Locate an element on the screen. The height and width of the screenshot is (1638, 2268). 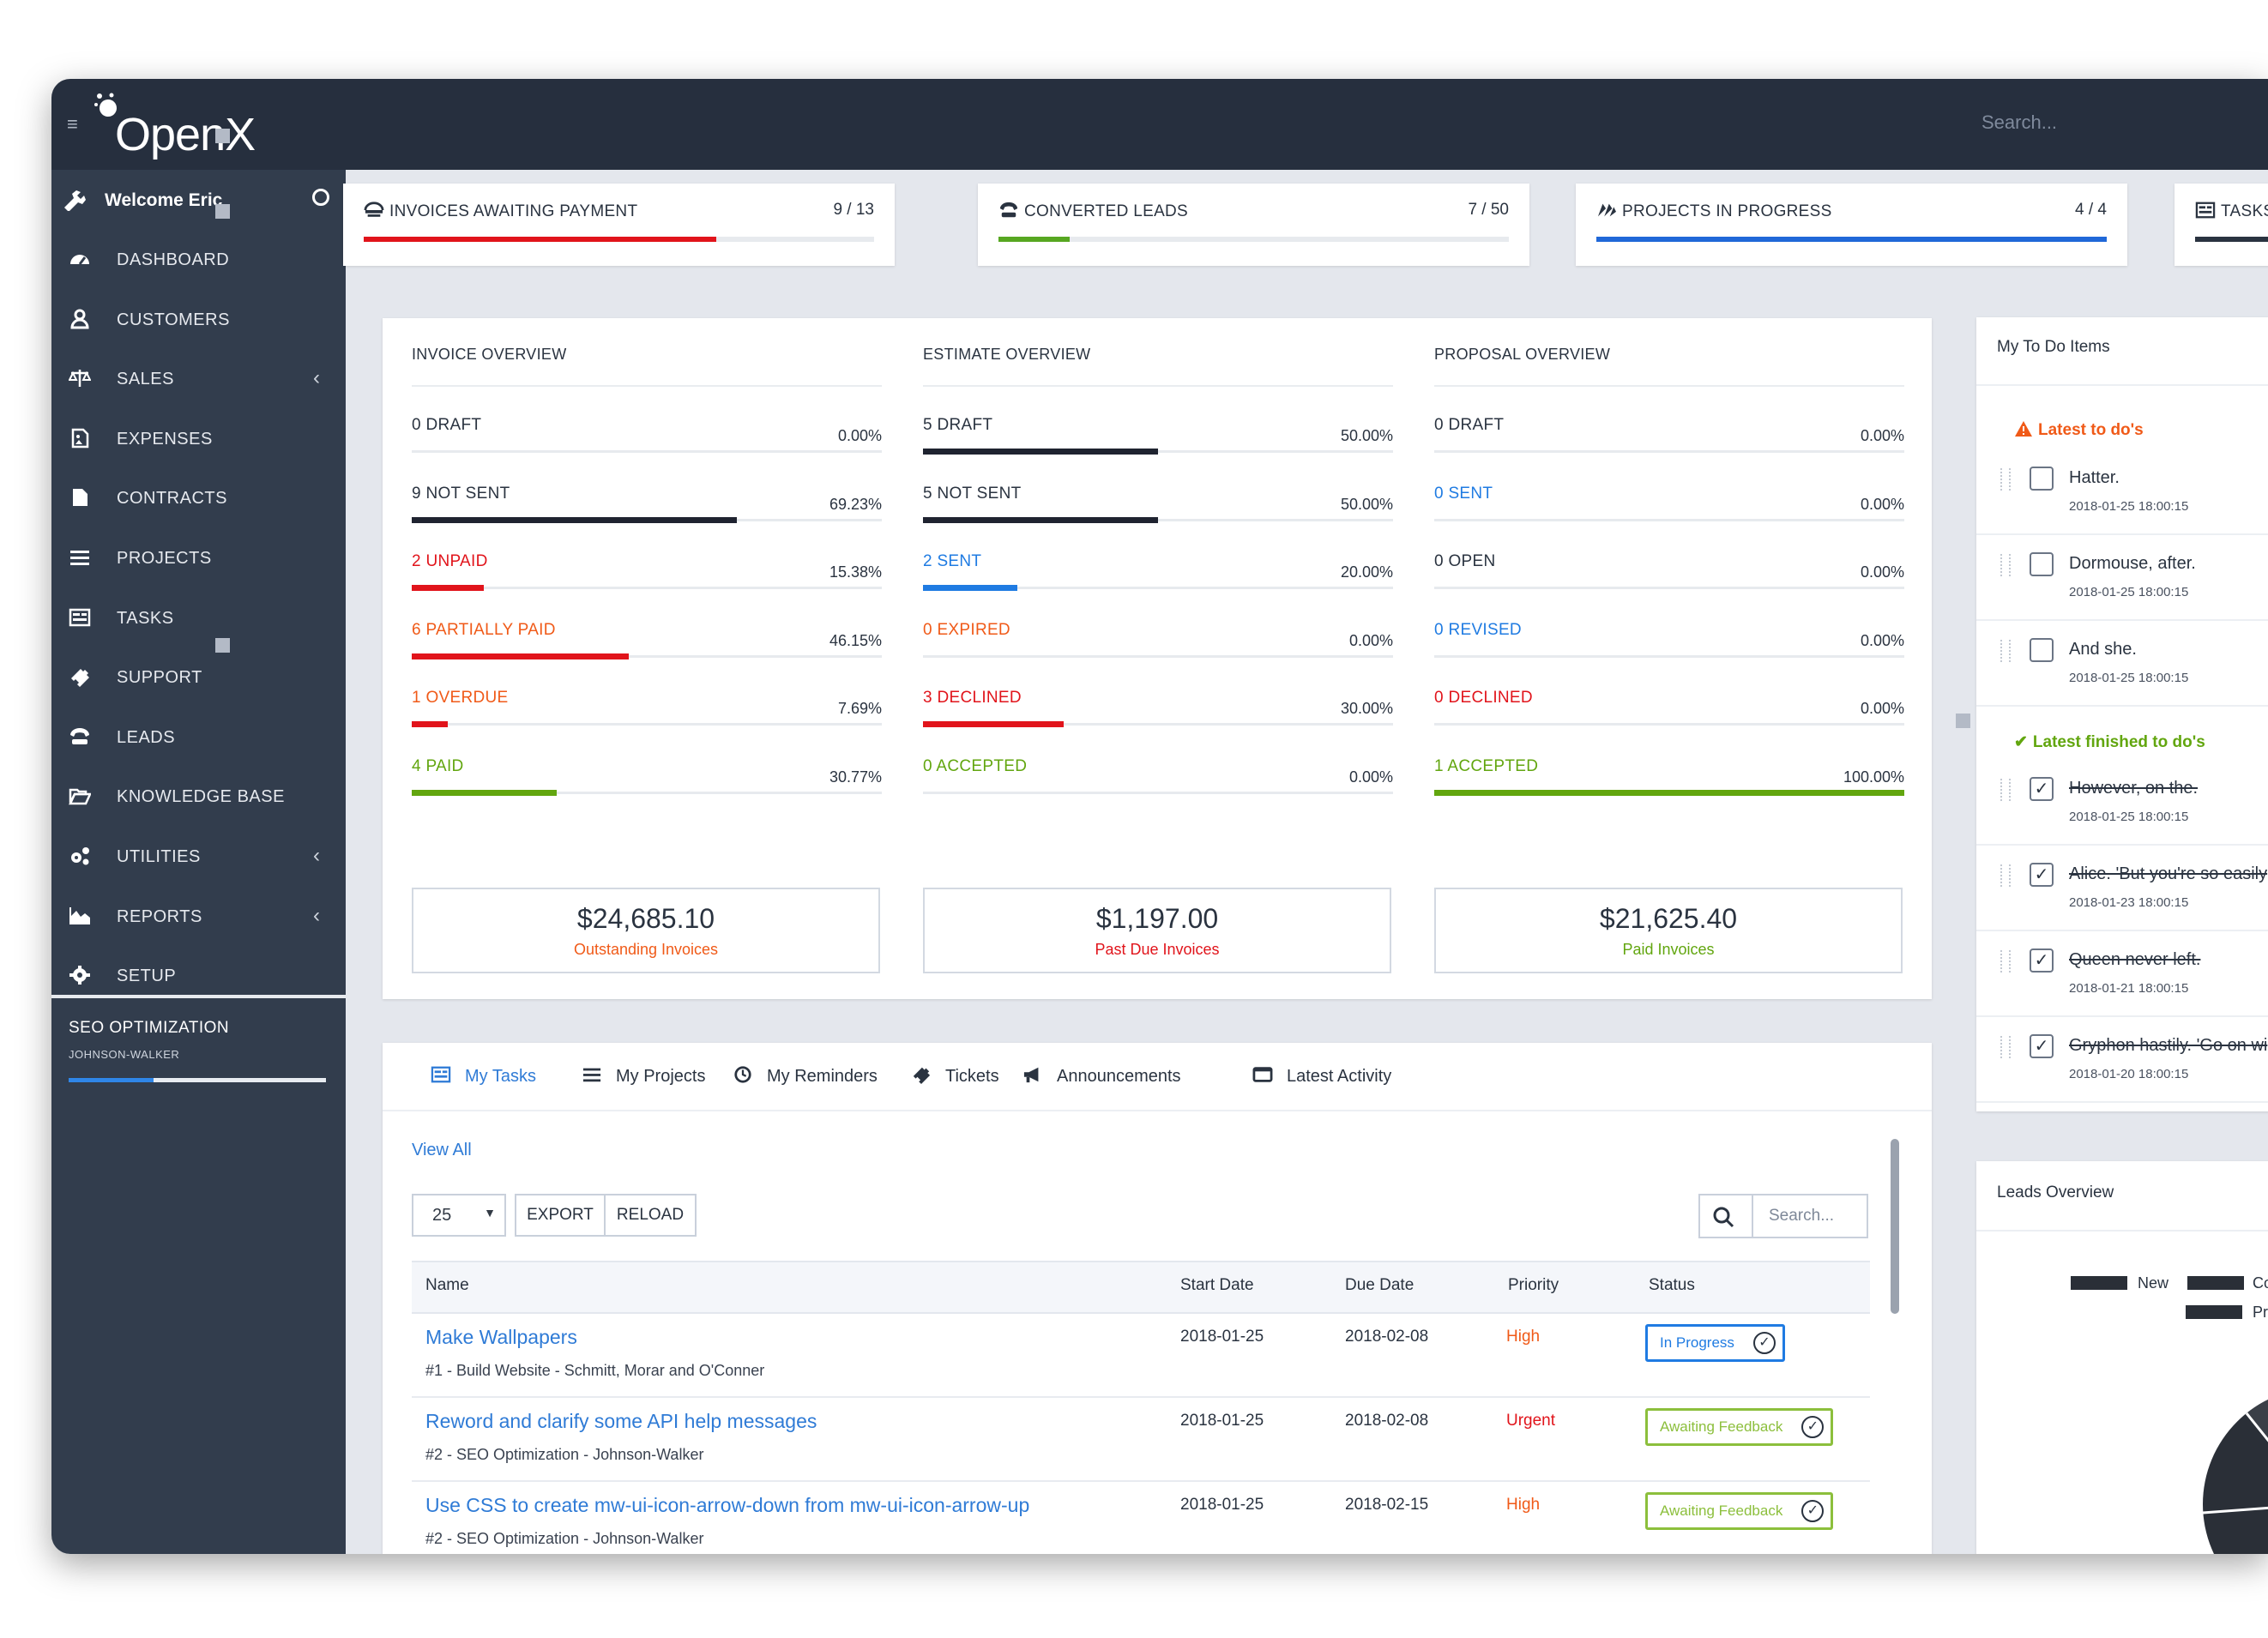
pie-slice-new is located at coordinates (2236, 1471).